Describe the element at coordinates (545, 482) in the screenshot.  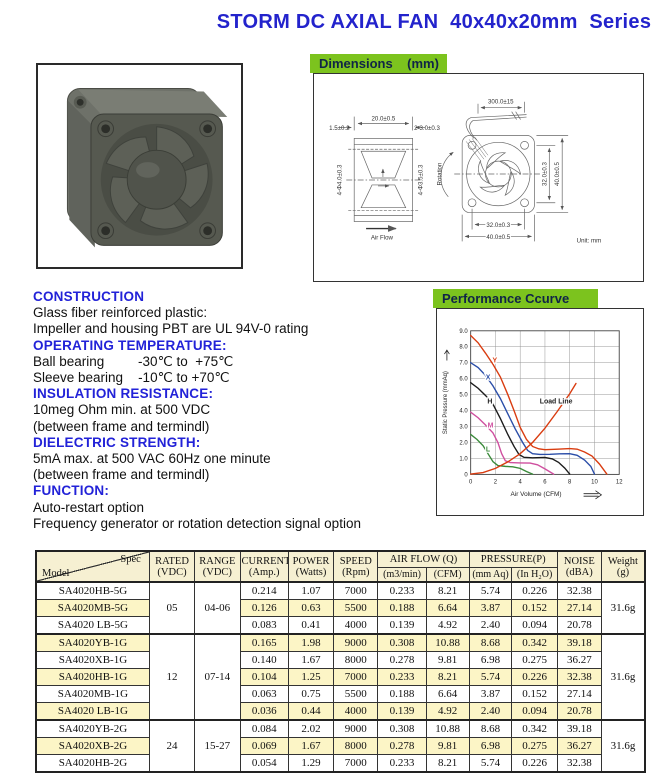
I see `x-tick-label: 6` at that location.